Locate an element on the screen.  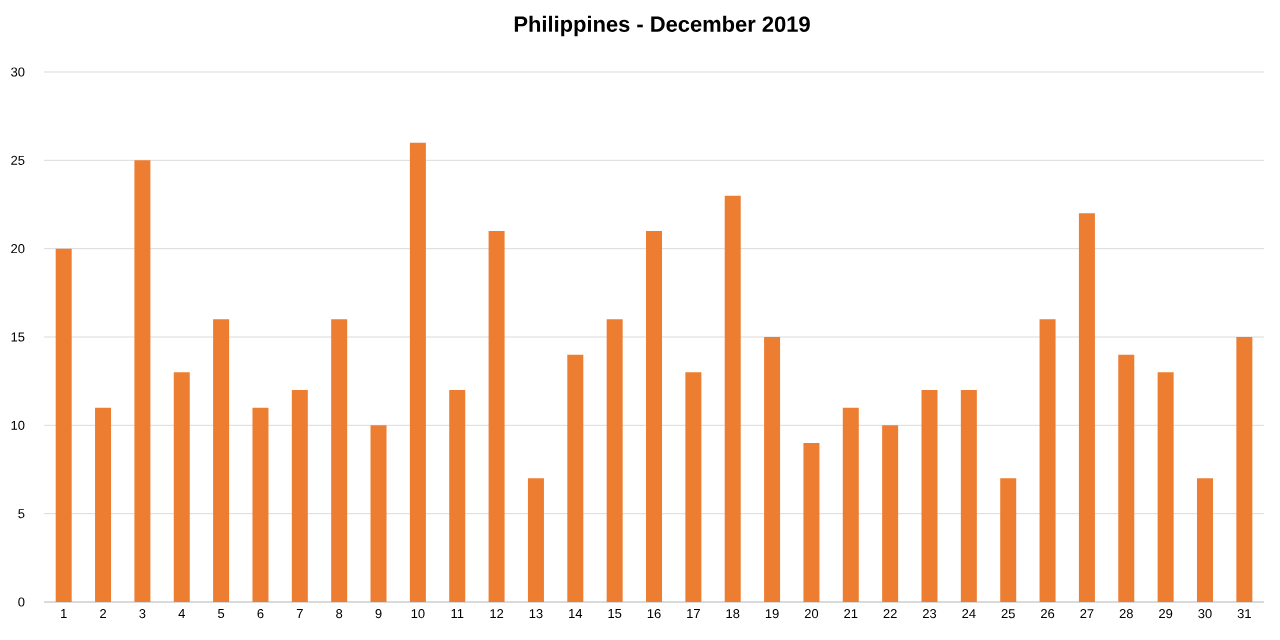
chart-title: Philippines - December 2019 is located at coordinates (662, 26).